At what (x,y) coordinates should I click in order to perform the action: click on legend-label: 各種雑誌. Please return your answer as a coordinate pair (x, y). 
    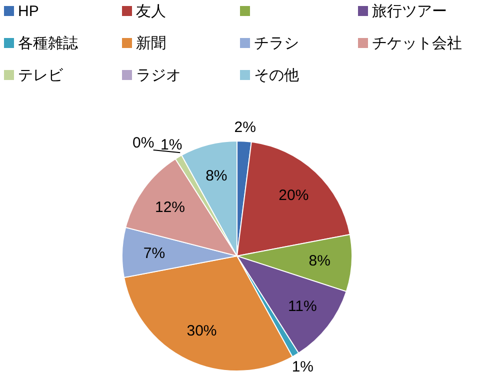
    Looking at the image, I should click on (48, 43).